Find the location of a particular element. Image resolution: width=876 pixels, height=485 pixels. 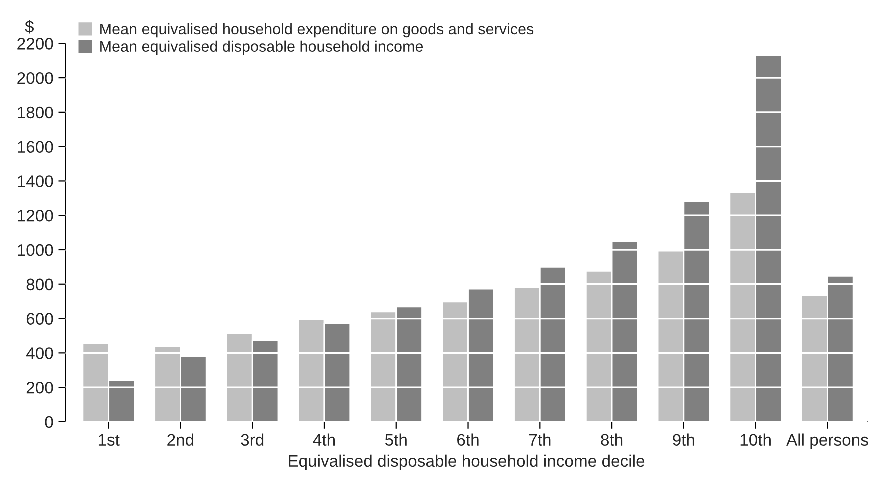

y-tick-label: 2200 is located at coordinates (36, 44).